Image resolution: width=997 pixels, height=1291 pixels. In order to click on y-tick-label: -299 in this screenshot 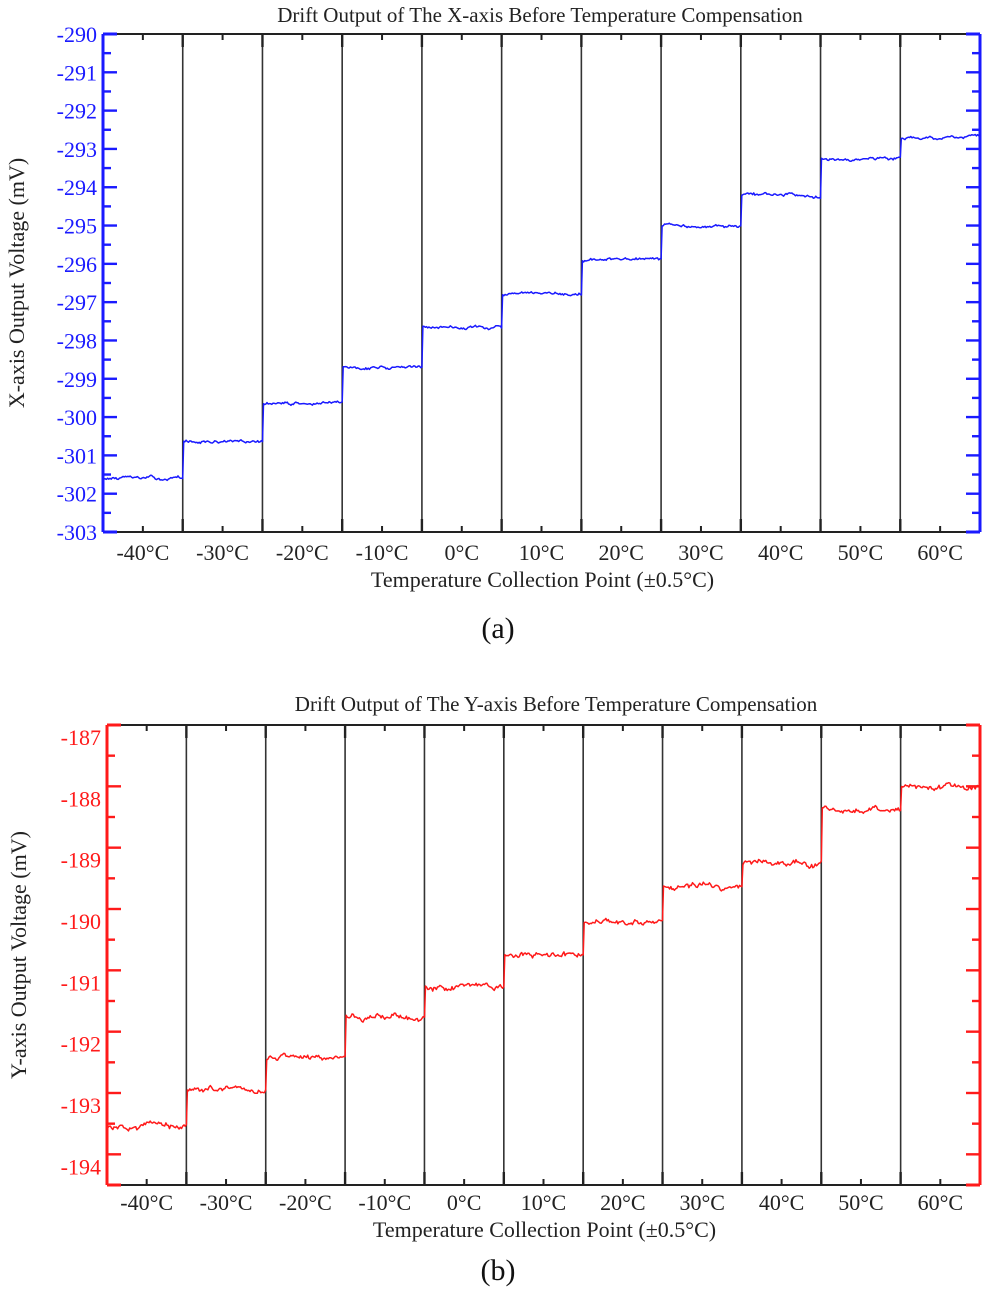, I will do `click(77, 379)`.